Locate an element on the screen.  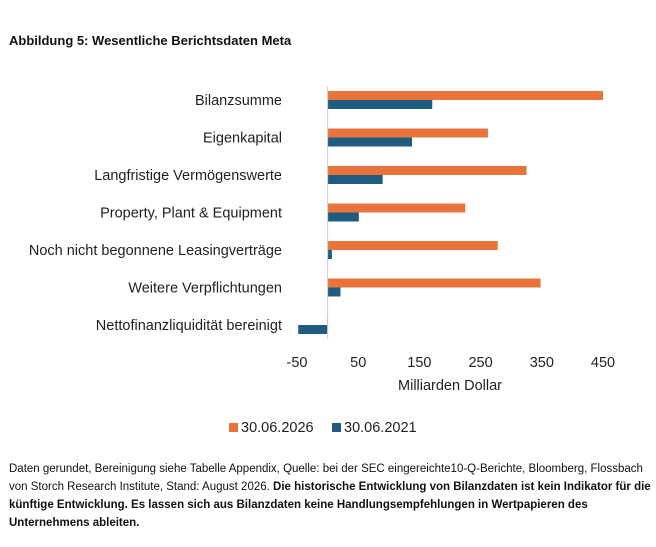
x-tick-label: -50 is located at coordinates (297, 363).